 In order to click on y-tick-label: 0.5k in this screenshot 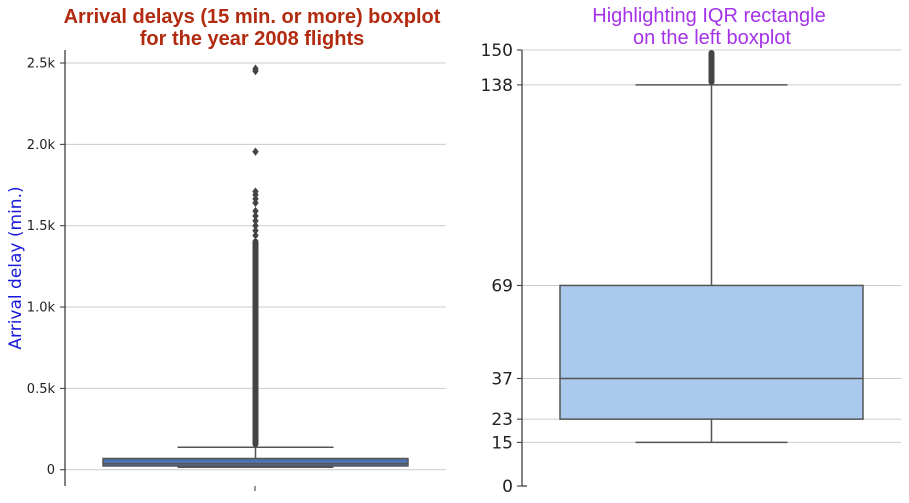, I will do `click(41, 389)`.